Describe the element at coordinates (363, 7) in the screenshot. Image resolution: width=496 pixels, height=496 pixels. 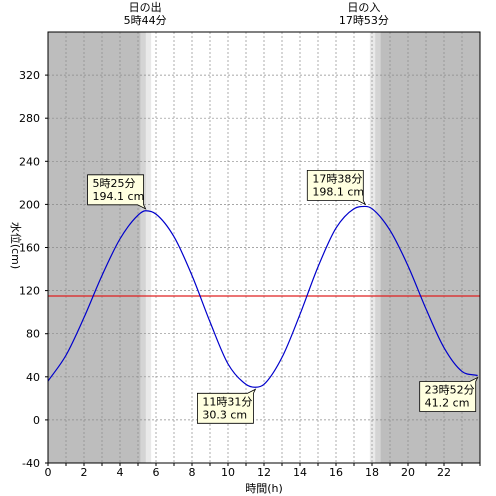
I see `sun-event-label: 日の入` at that location.